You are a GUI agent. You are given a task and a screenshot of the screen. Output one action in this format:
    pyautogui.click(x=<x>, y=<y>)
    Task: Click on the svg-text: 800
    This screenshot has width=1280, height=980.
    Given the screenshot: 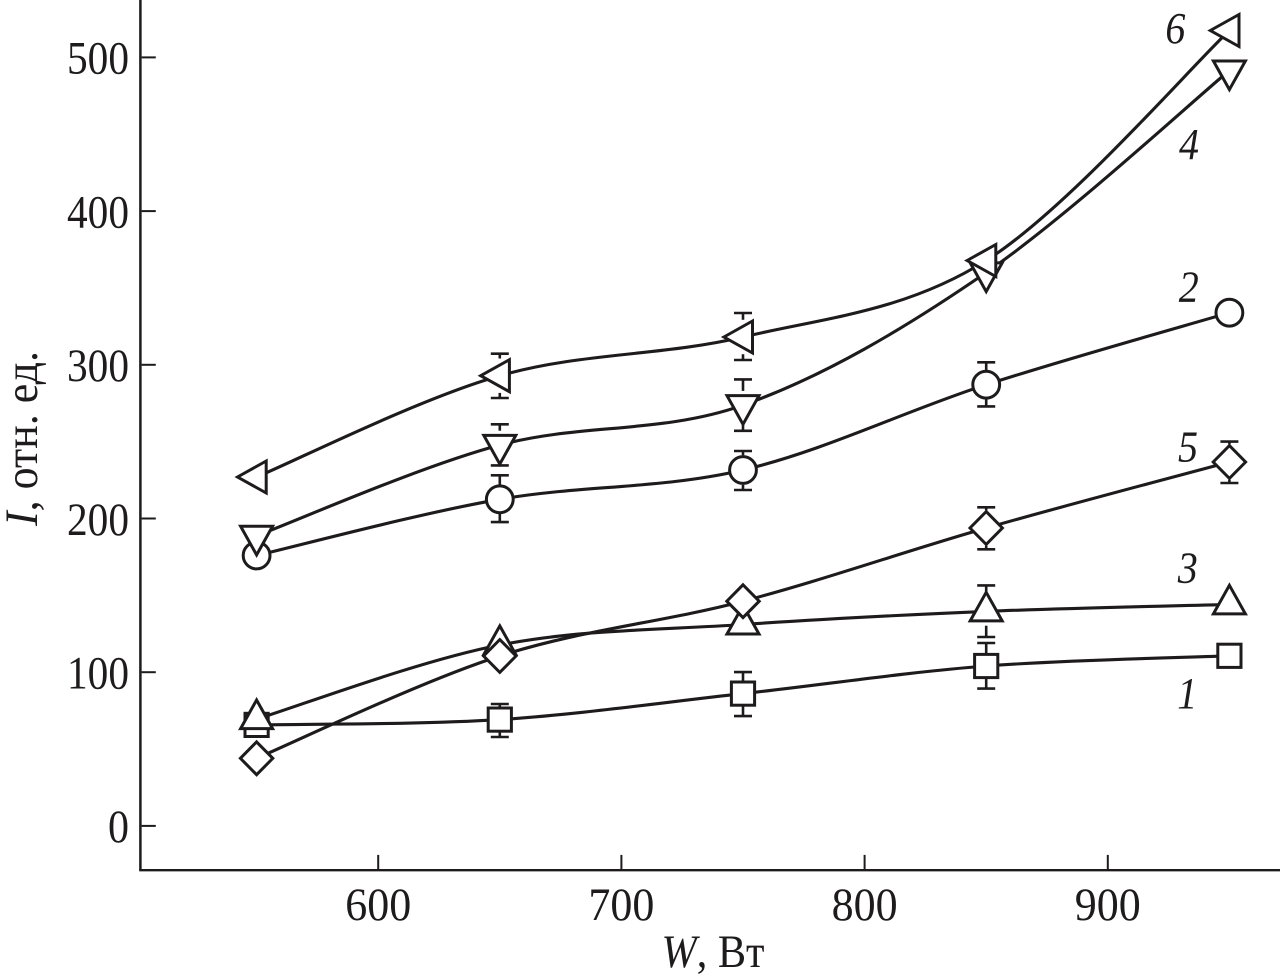 What is the action you would take?
    pyautogui.click(x=865, y=905)
    